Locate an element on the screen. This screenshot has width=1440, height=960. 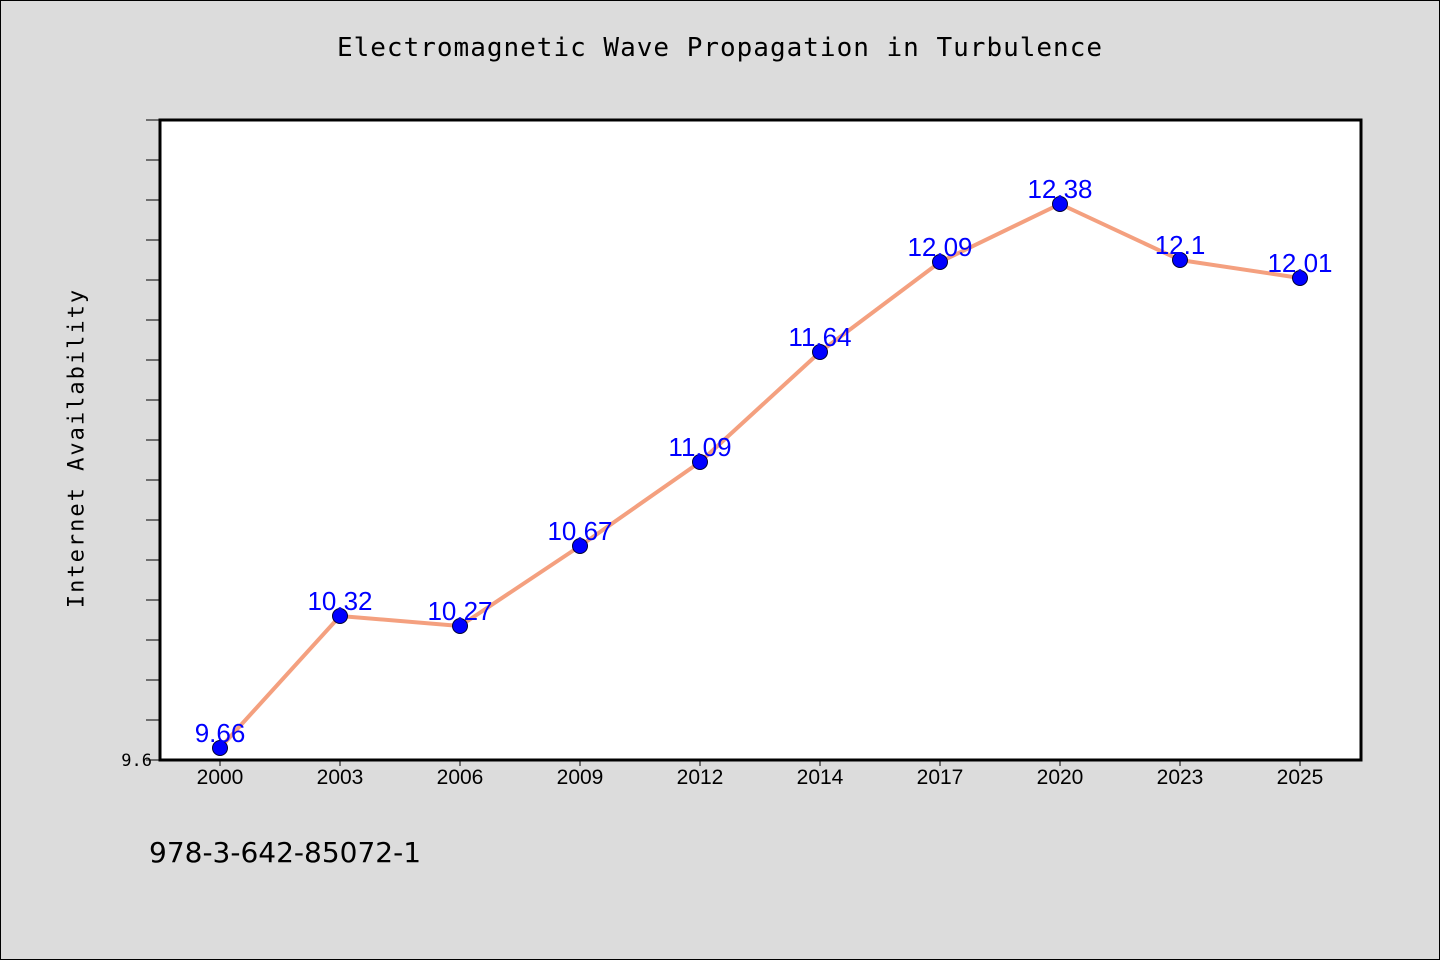
data-label: 12.1 is located at coordinates (1180, 245).